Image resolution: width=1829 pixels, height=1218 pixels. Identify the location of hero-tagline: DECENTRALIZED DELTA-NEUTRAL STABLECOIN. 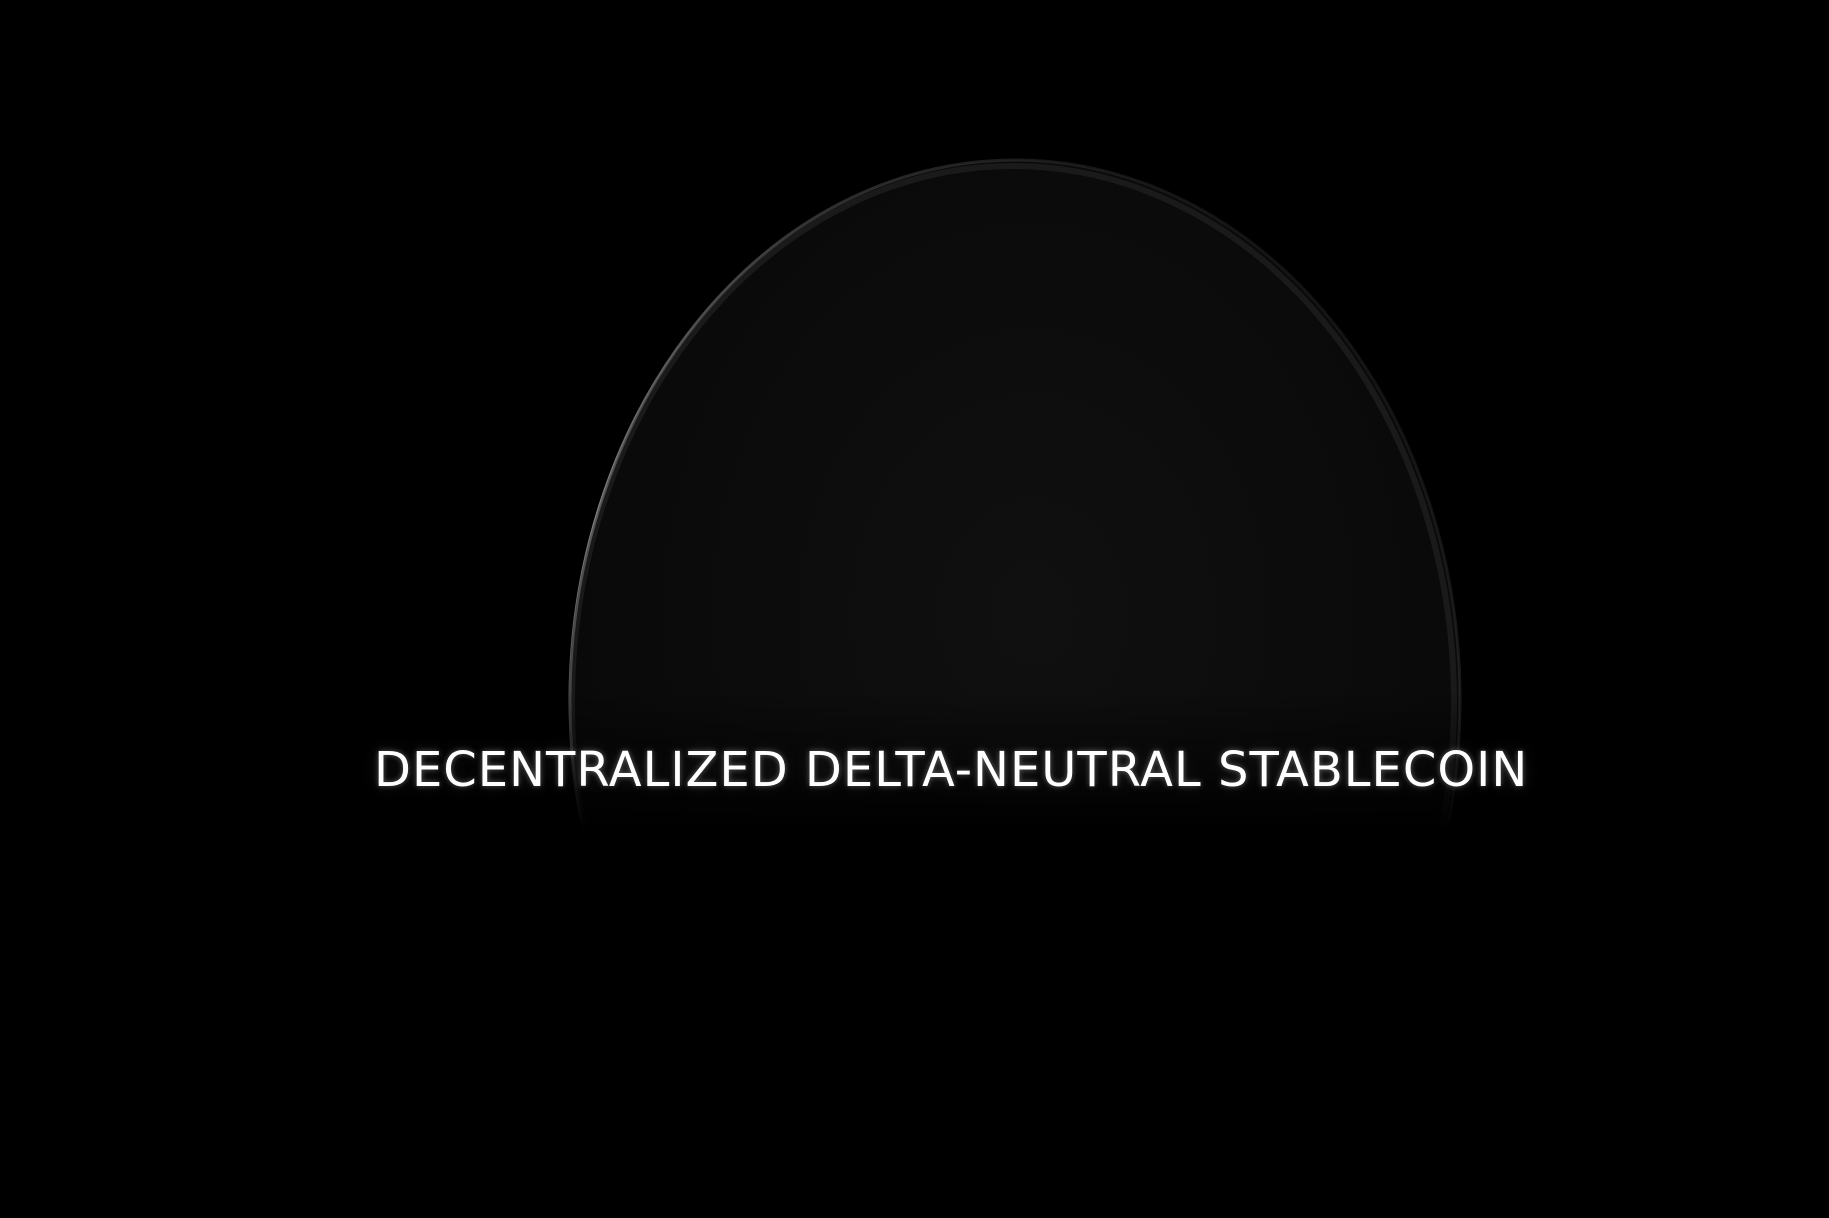
(951, 770).